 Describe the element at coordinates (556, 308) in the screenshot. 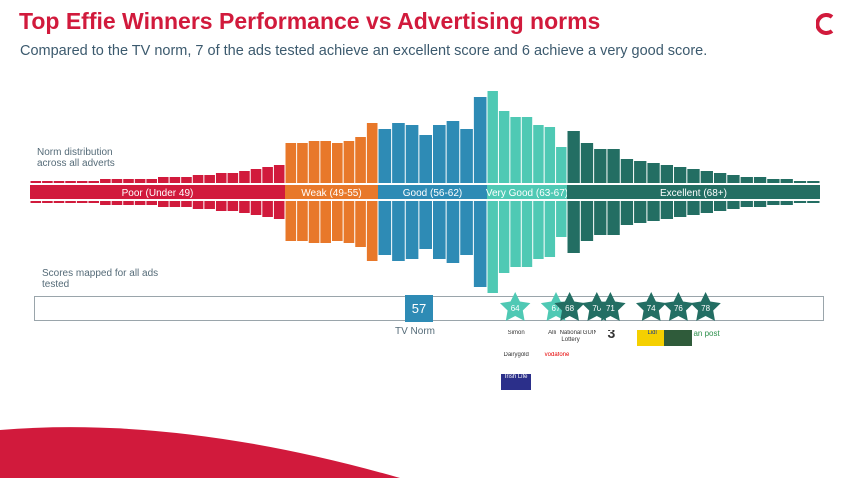

I see `score-label: 67` at that location.